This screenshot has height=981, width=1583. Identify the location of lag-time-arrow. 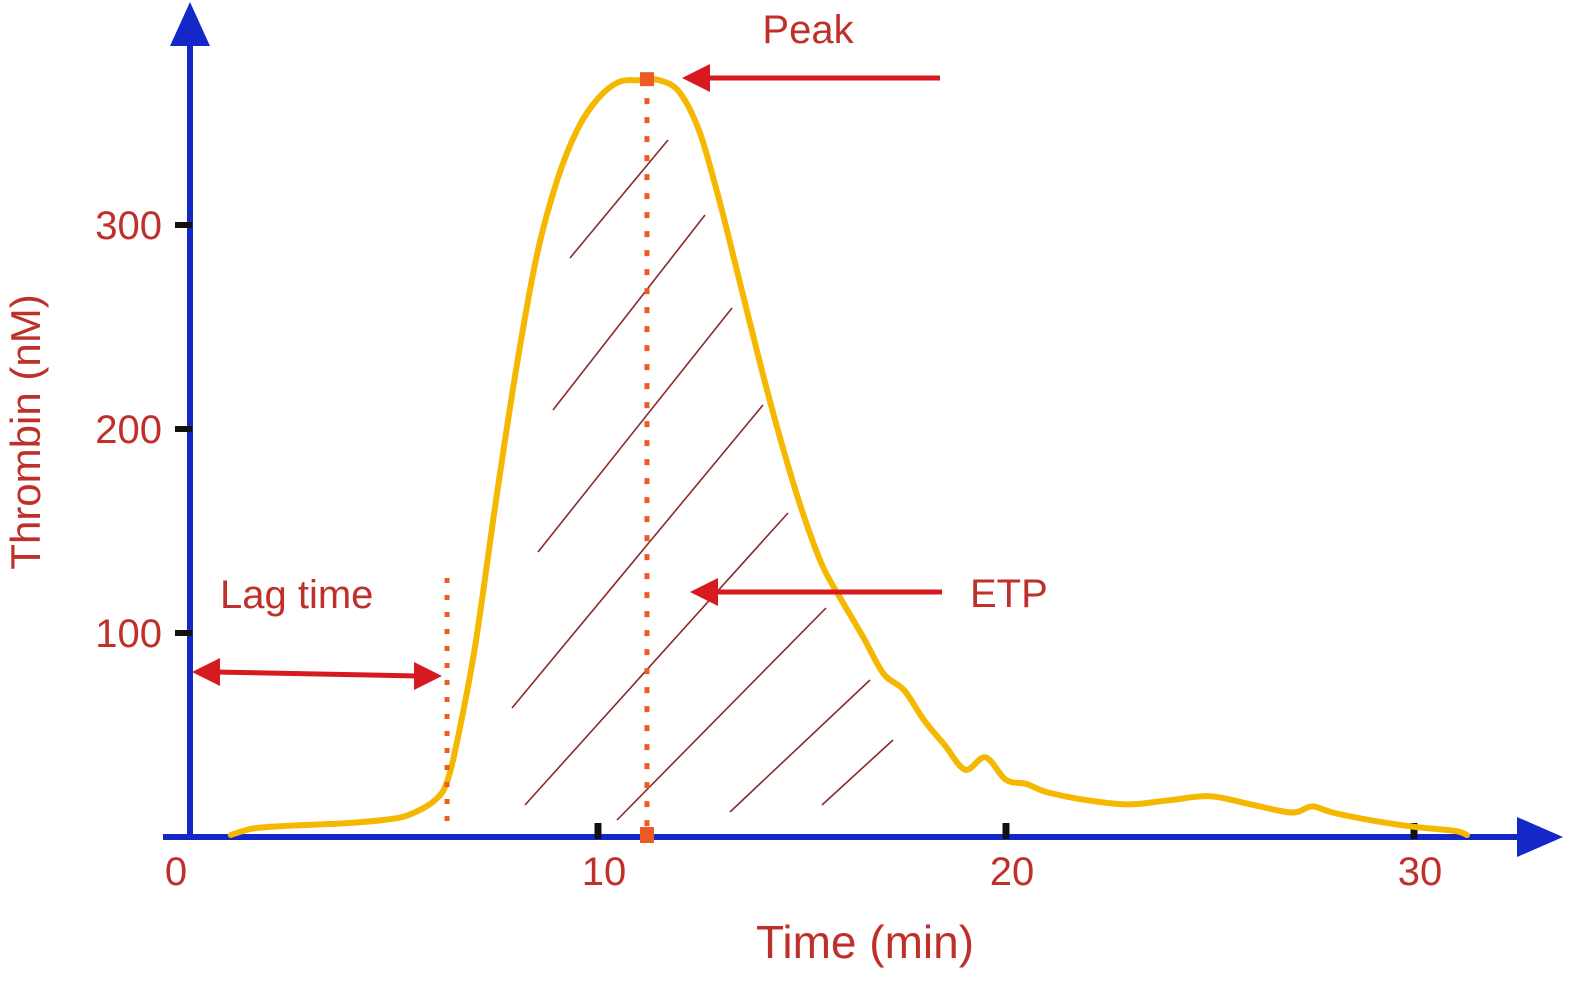
(317, 674).